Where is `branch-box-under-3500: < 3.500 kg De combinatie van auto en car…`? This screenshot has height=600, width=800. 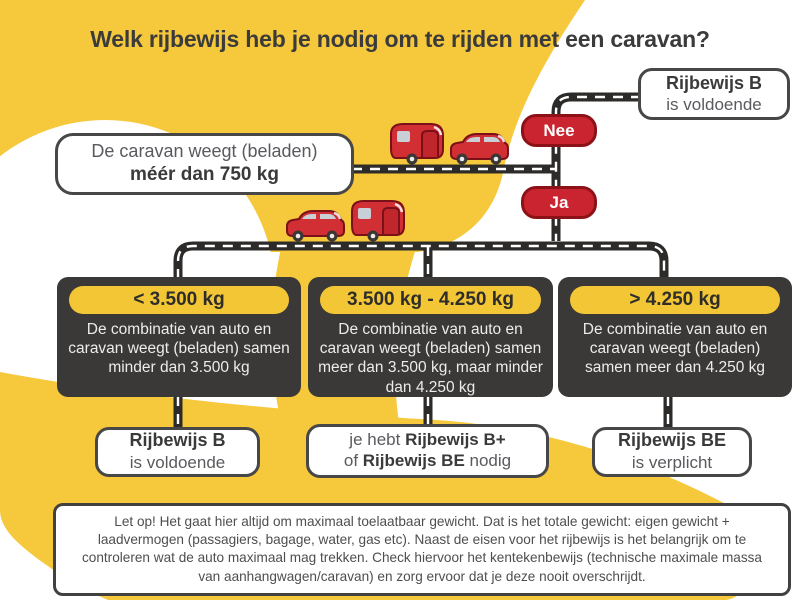
branch-box-under-3500: < 3.500 kg De combinatie van auto en car… is located at coordinates (179, 337).